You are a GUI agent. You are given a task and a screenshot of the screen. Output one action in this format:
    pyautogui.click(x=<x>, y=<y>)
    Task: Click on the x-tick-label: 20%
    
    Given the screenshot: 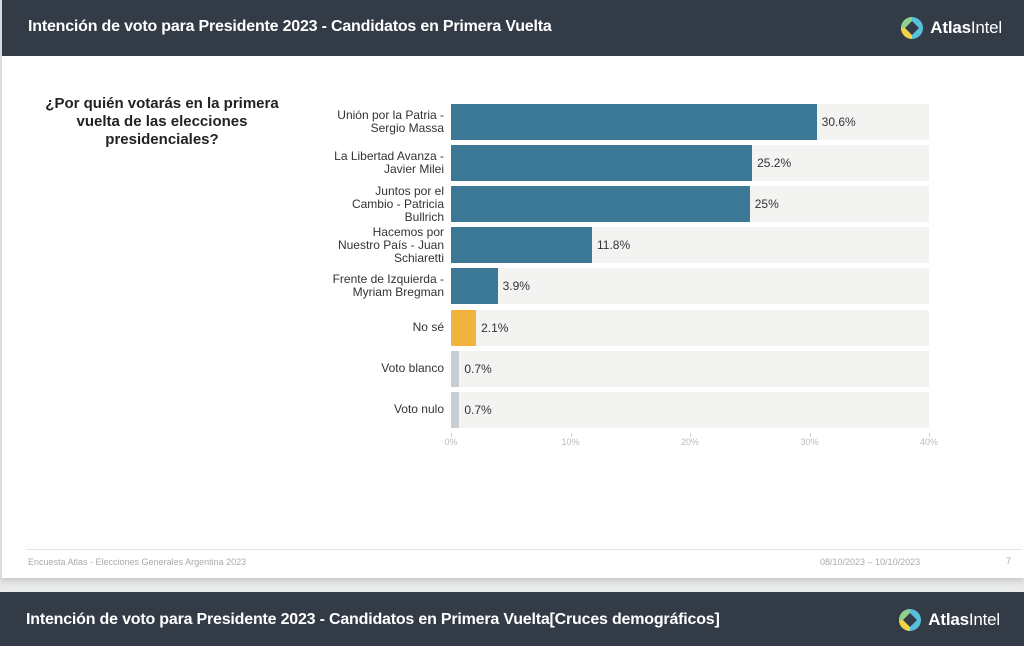 What is the action you would take?
    pyautogui.click(x=690, y=441)
    